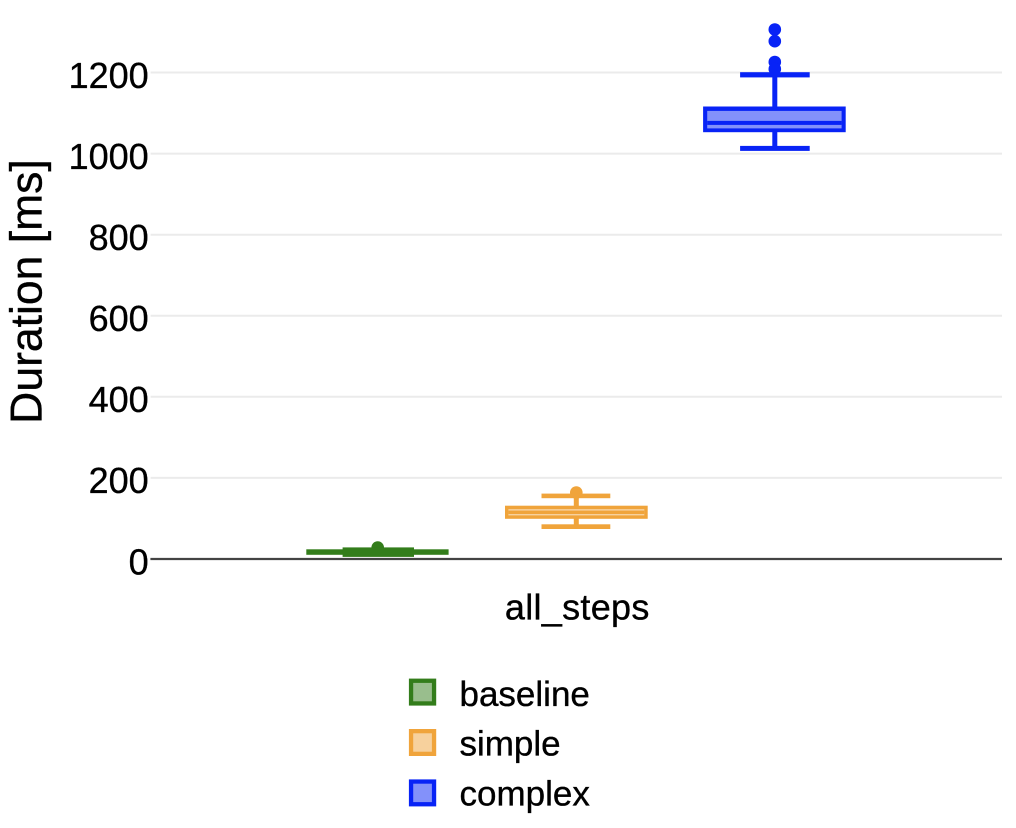 The image size is (1016, 828). What do you see at coordinates (109, 156) in the screenshot?
I see `svg-text: 1000` at bounding box center [109, 156].